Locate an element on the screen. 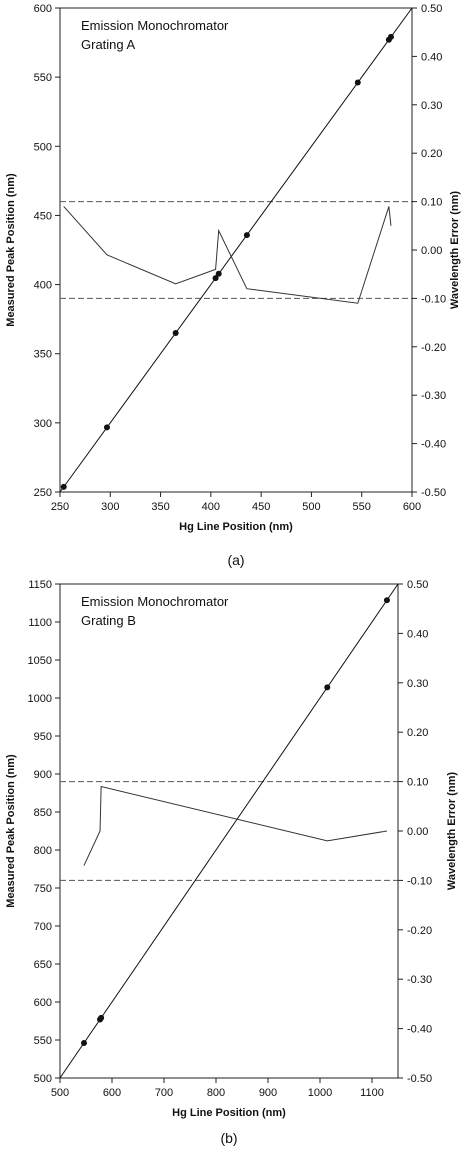 This screenshot has height=1160, width=474. y-tick-label: 450 is located at coordinates (43, 216).